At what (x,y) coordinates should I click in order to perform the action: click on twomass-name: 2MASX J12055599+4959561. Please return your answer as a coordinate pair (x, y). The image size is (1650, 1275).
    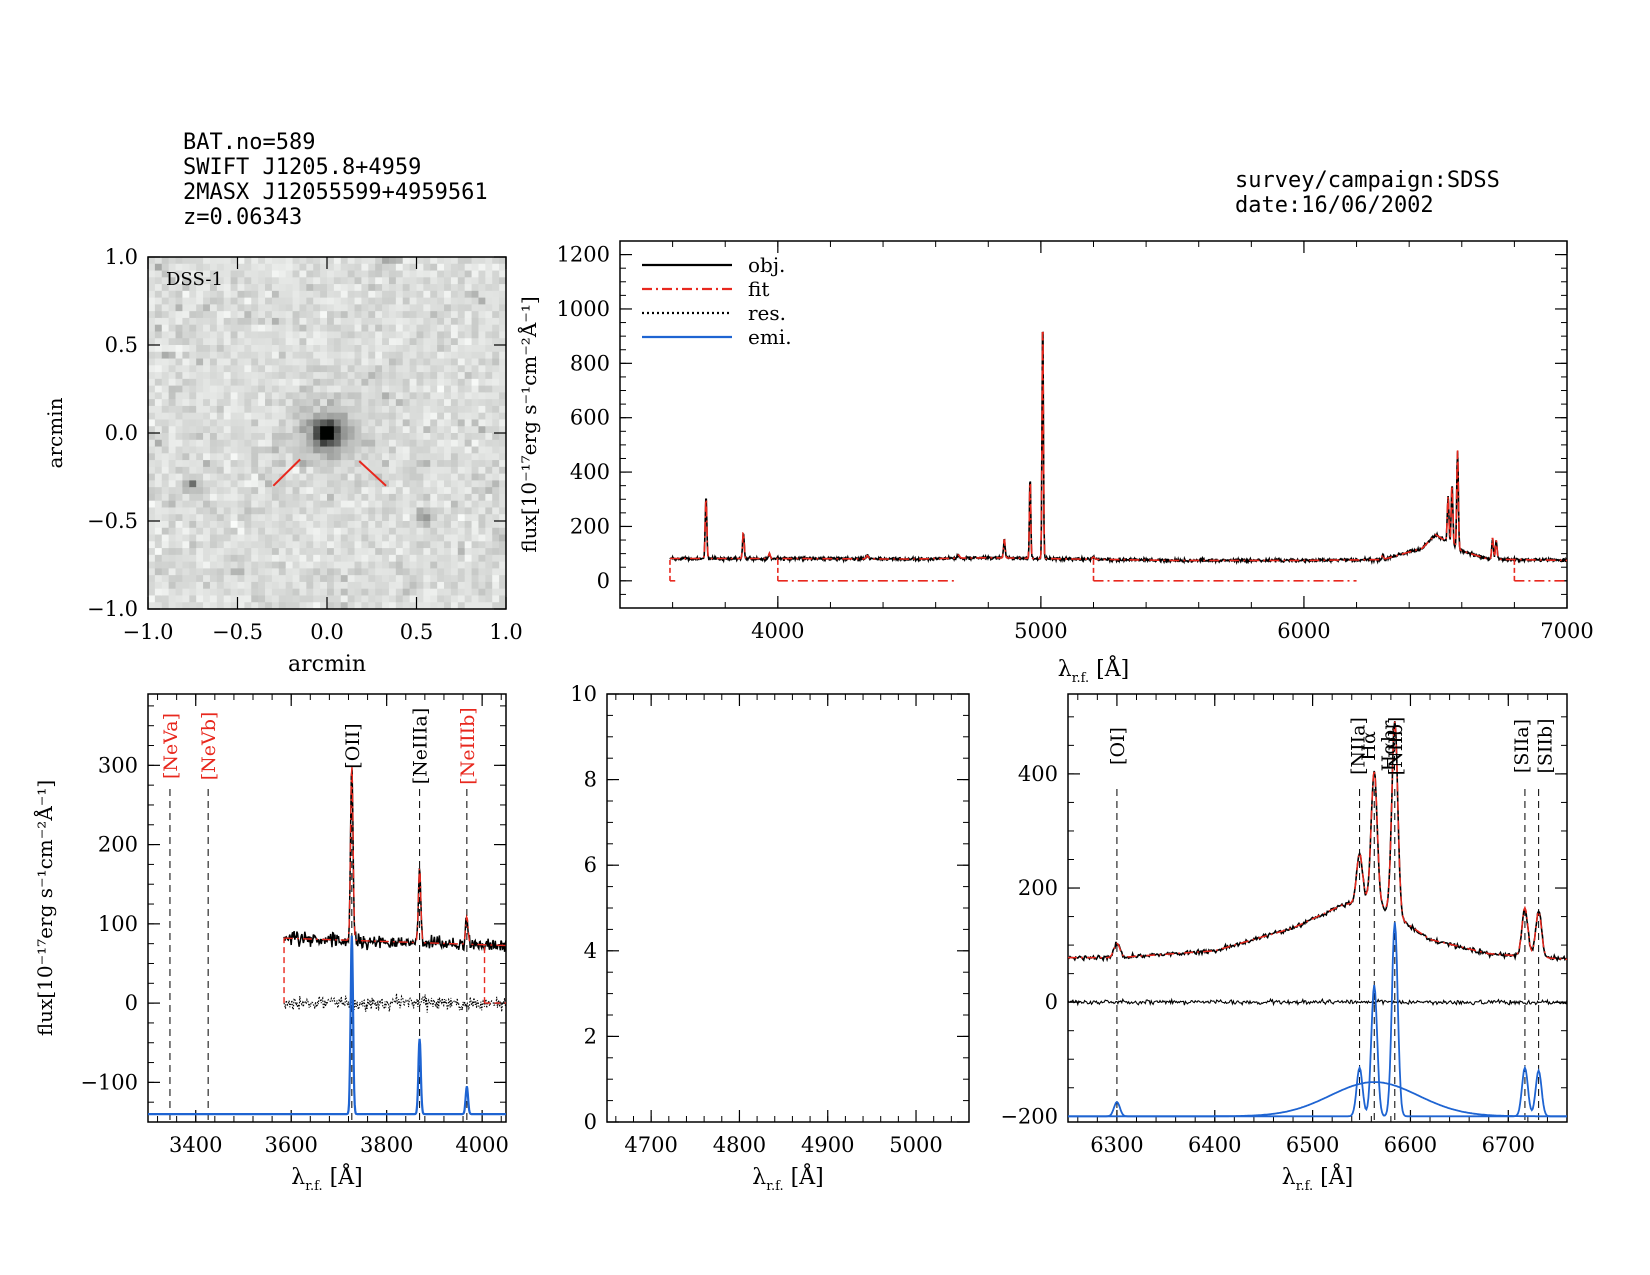
    Looking at the image, I should click on (335, 192).